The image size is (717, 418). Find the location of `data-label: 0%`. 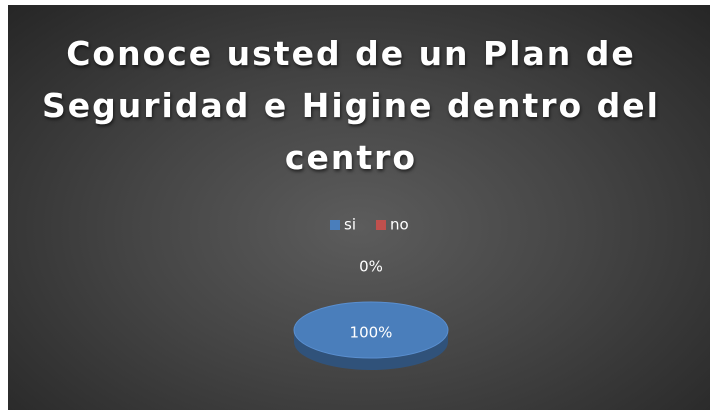

data-label: 0% is located at coordinates (371, 267).